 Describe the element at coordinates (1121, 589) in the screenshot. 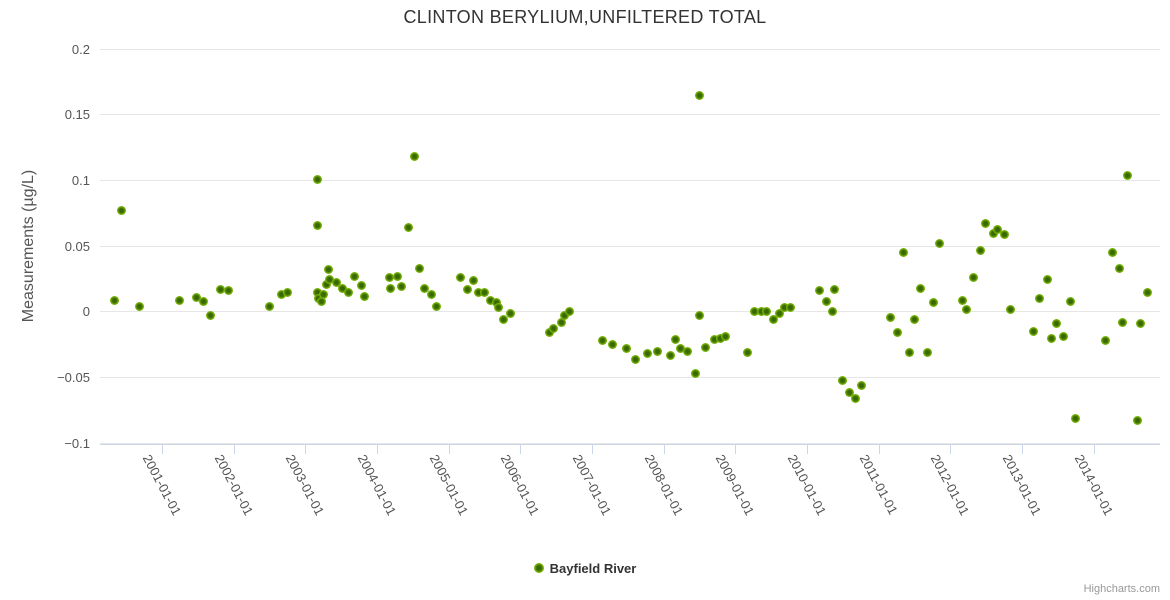

I see `highcharts-credits-link: Highcharts.com` at that location.